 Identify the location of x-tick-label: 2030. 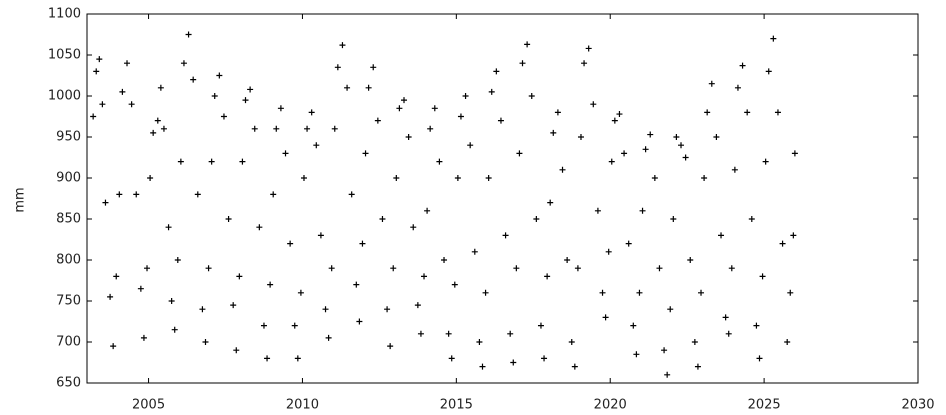
(917, 405).